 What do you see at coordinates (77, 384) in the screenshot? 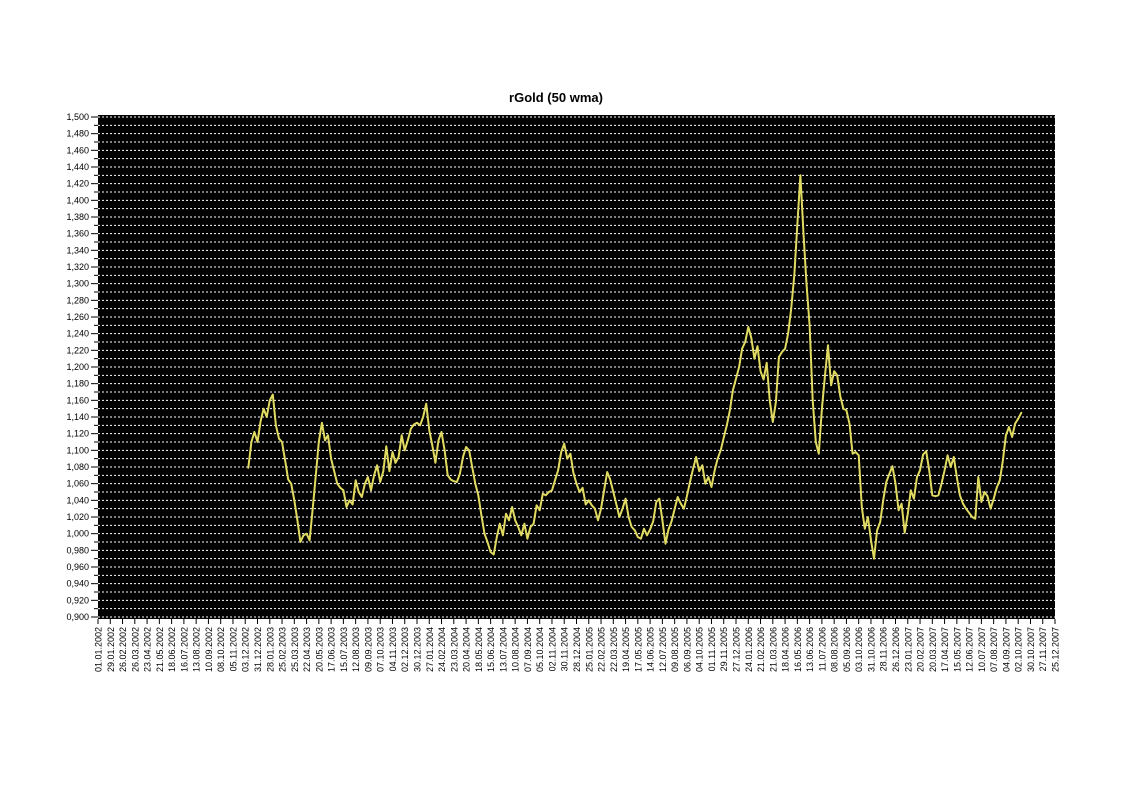
I see `y-axis-tick-label: 1,180` at bounding box center [77, 384].